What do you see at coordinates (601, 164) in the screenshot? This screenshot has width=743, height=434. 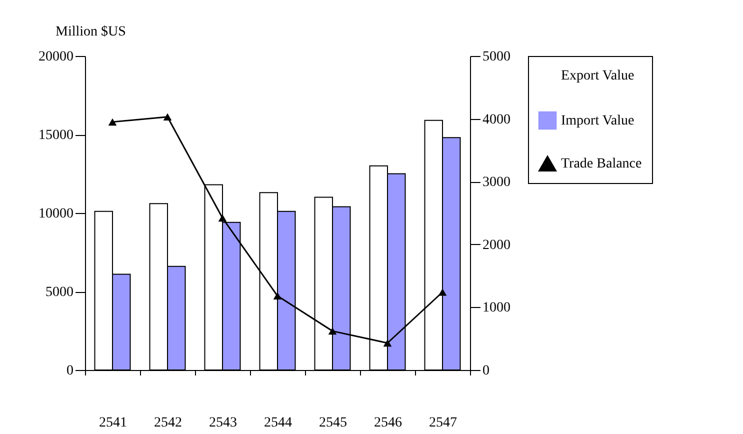 I see `legend-label: Trade Balance` at bounding box center [601, 164].